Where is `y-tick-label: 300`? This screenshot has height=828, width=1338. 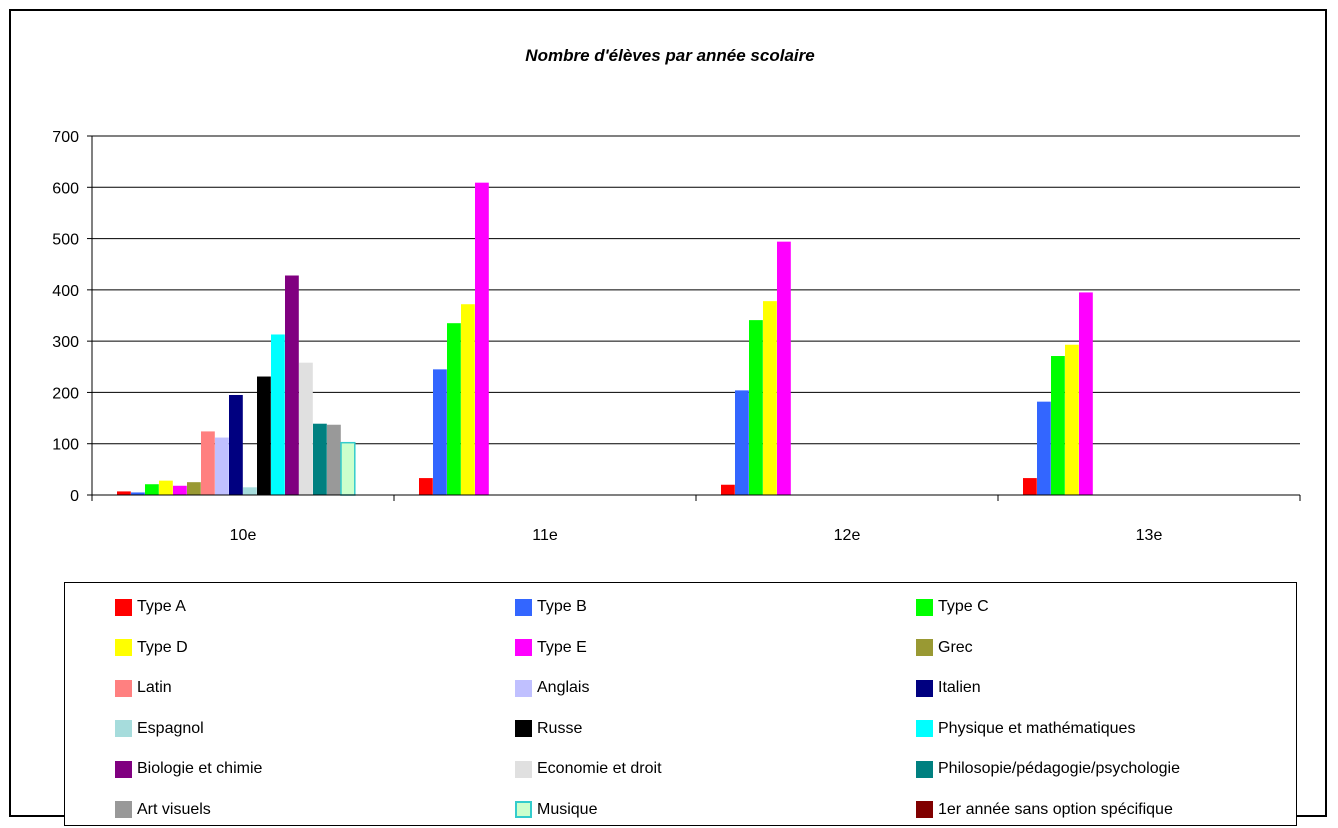
y-tick-label: 300 is located at coordinates (65, 342).